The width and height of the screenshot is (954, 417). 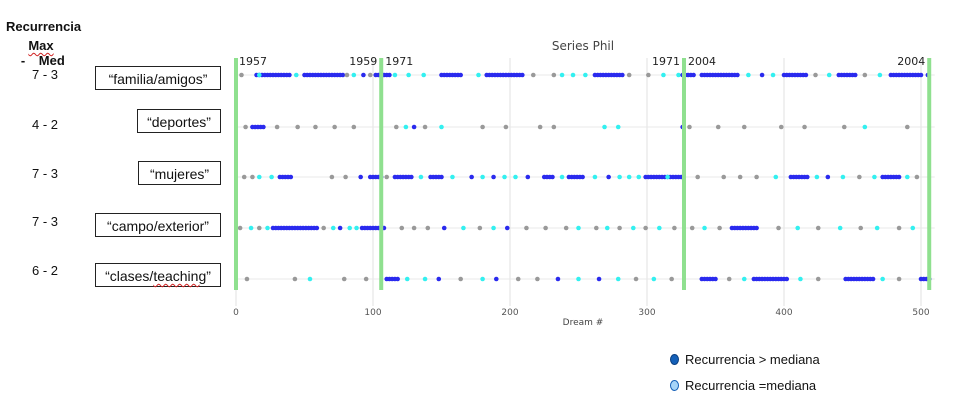 I want to click on category-label-clases-start: “clases/, so click(x=129, y=276).